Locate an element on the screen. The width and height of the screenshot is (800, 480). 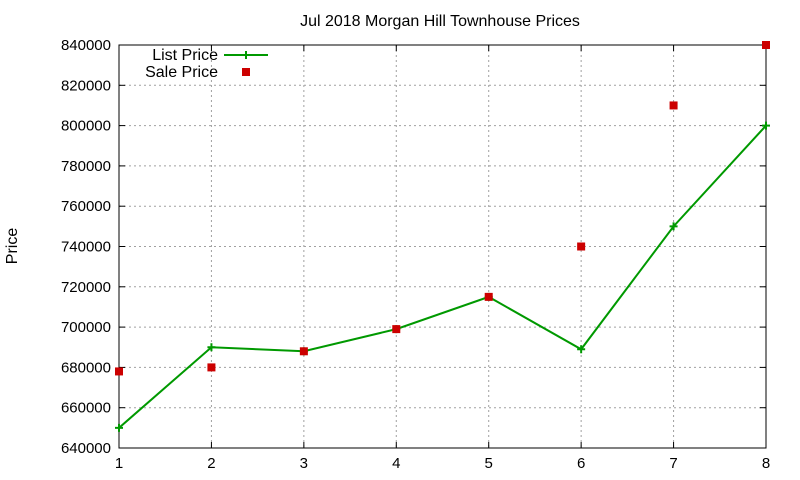
y-tick-label: 700000 is located at coordinates (86, 327).